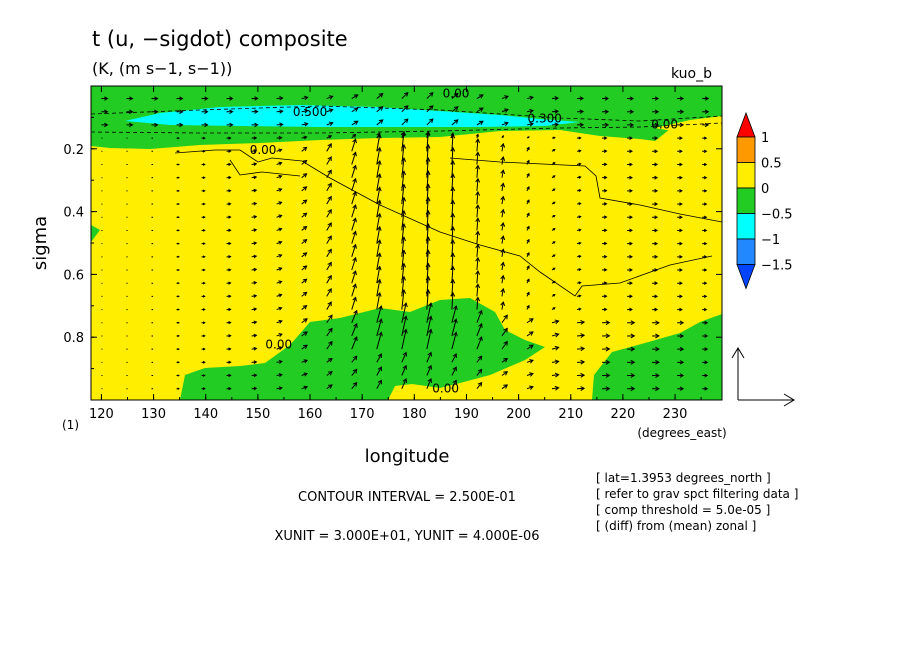 The height and width of the screenshot is (654, 904). Describe the element at coordinates (570, 414) in the screenshot. I see `x-tick-label: 210` at that location.